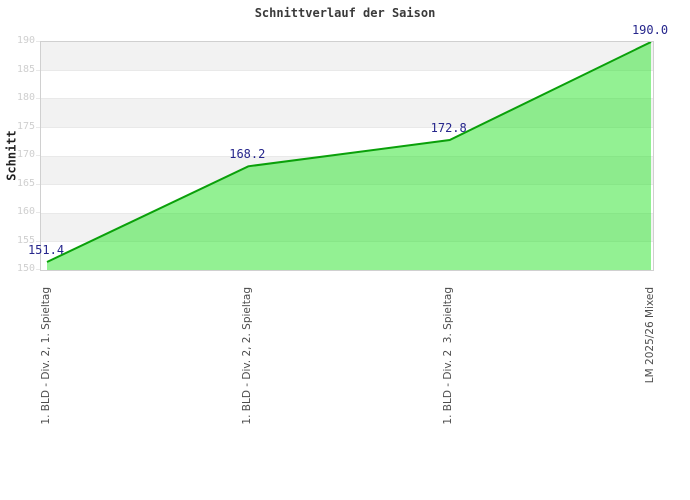  What do you see at coordinates (25, 40) in the screenshot?
I see `y-tick-label: 190` at bounding box center [25, 40].